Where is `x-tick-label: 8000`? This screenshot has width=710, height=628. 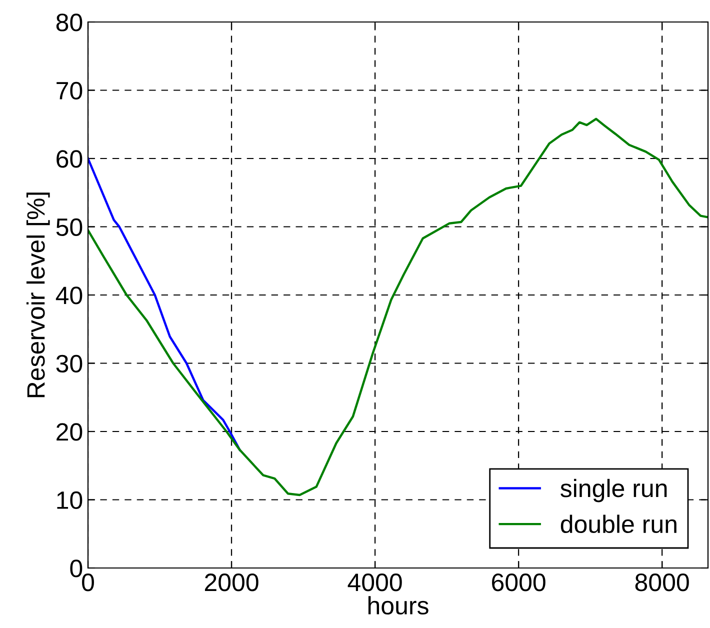
x-tick-label: 8000 is located at coordinates (662, 583).